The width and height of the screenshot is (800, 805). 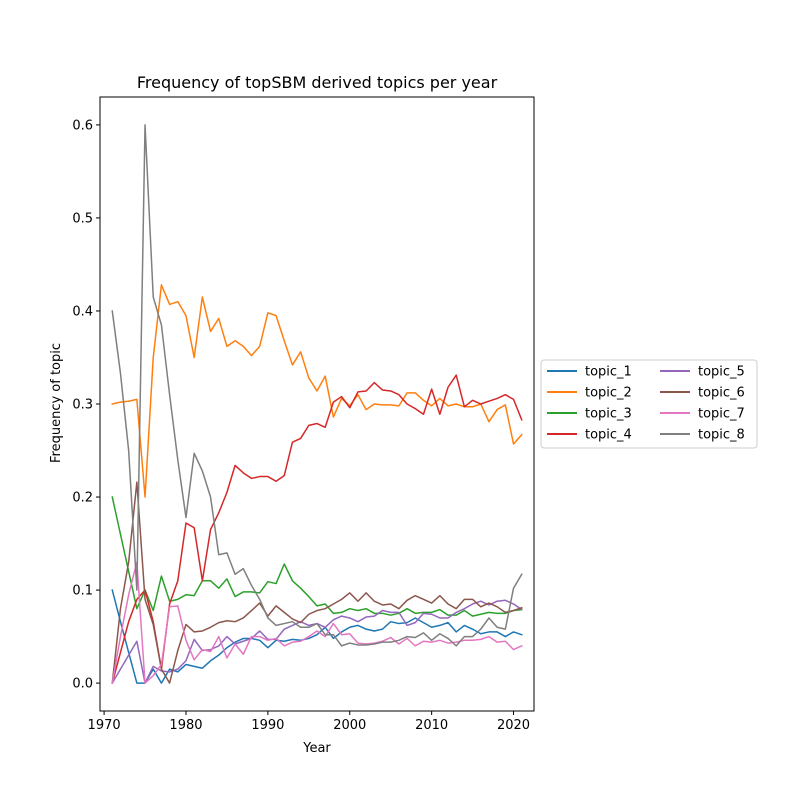 What do you see at coordinates (82, 218) in the screenshot?
I see `y-tick-label: 0.5` at bounding box center [82, 218].